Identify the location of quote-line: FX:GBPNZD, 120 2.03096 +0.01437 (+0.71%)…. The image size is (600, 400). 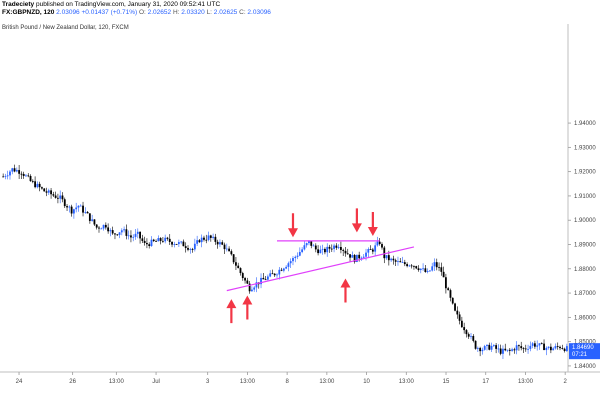
(136, 13).